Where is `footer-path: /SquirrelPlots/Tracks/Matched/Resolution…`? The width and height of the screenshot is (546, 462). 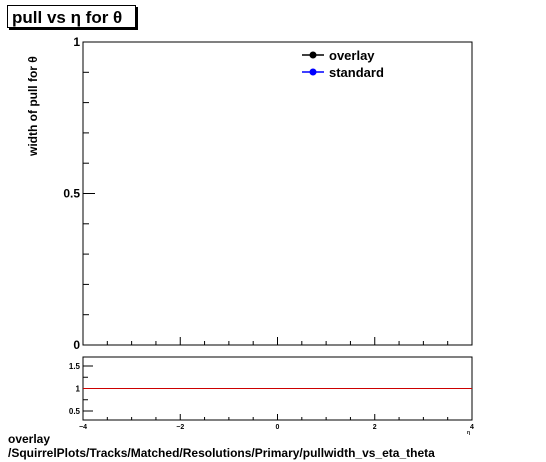
footer-path: /SquirrelPlots/Tracks/Matched/Resolution… is located at coordinates (221, 453).